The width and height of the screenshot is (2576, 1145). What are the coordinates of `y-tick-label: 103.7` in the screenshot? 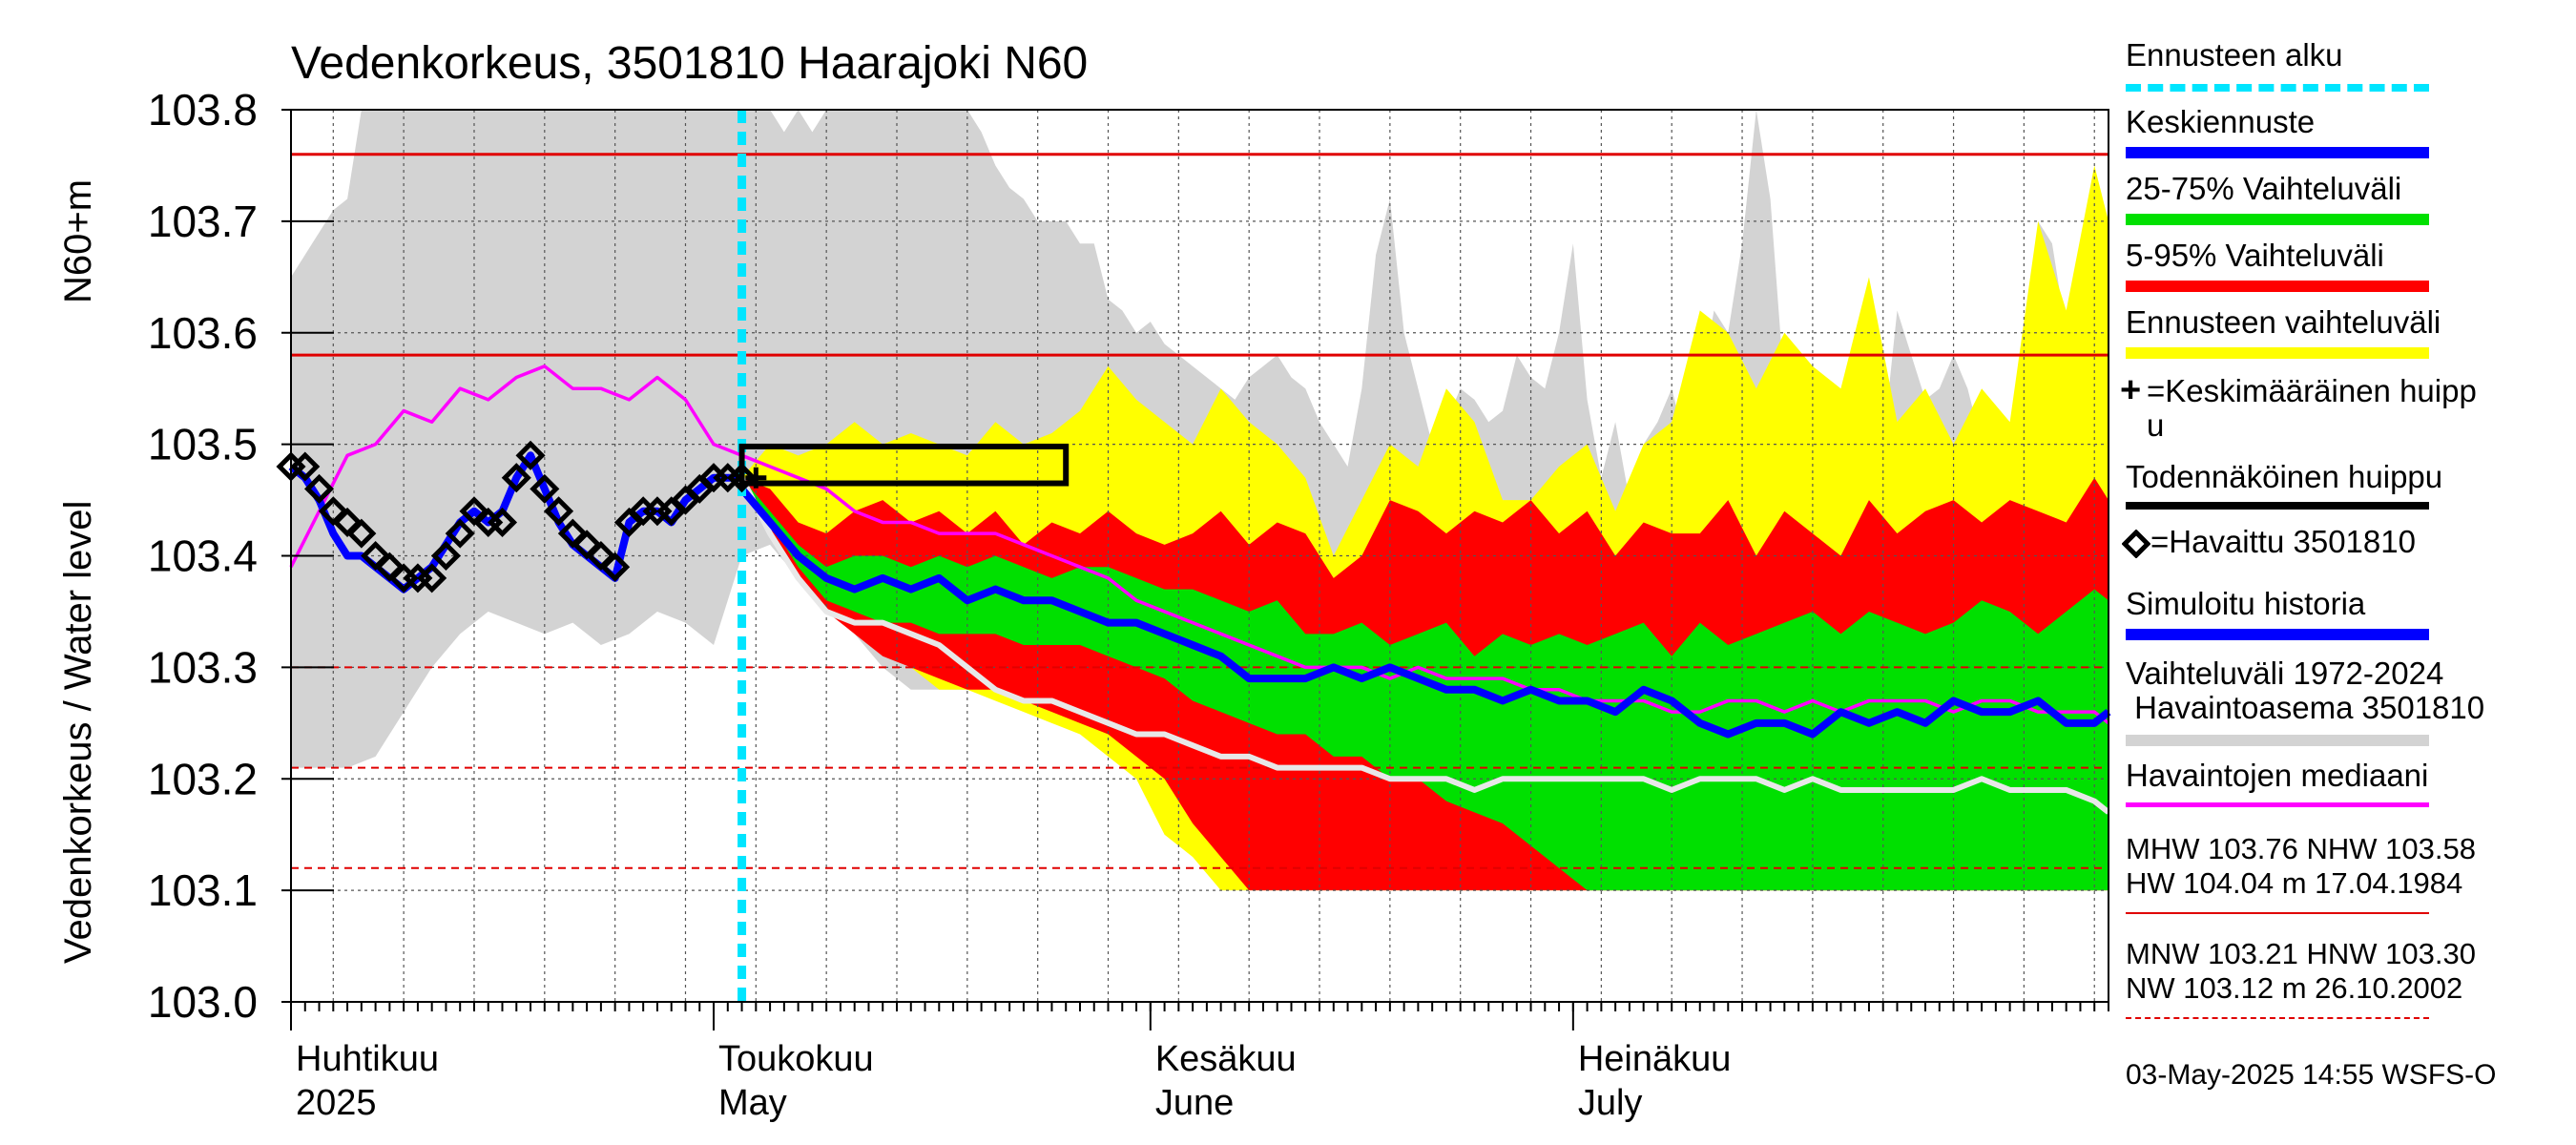 It's located at (203, 221).